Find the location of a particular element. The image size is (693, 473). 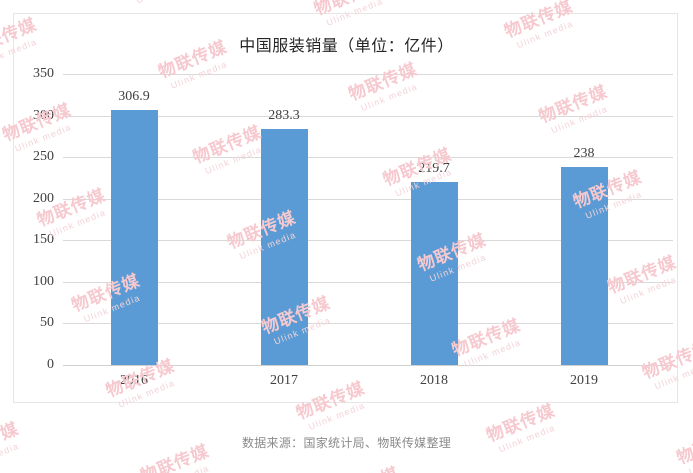

bar-value-label: 219.7 is located at coordinates (434, 169).